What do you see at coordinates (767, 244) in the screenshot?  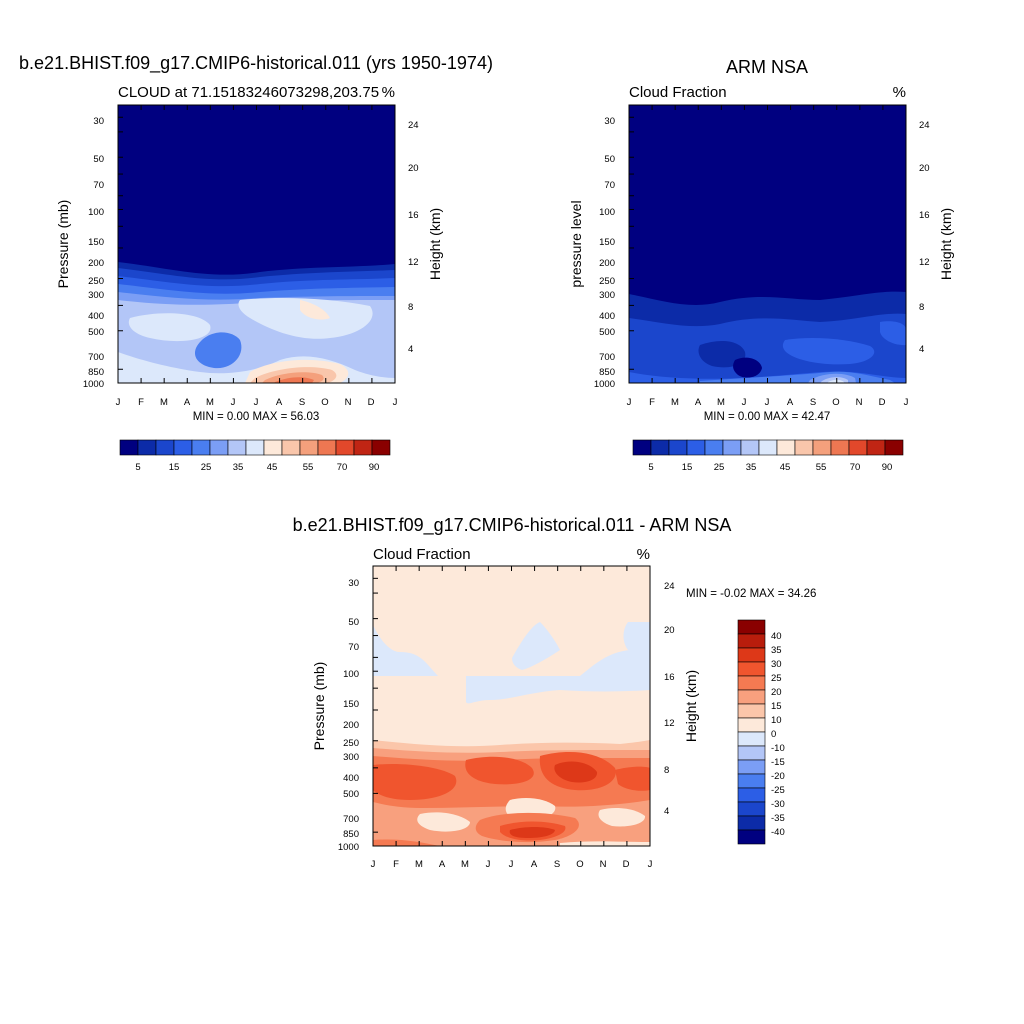 I see `panel-obs-contours` at bounding box center [767, 244].